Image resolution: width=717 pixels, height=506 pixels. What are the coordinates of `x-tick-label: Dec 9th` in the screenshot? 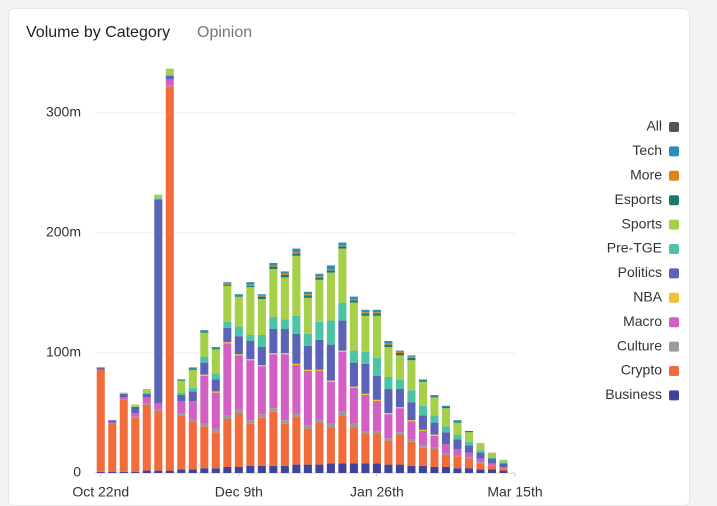 It's located at (239, 492).